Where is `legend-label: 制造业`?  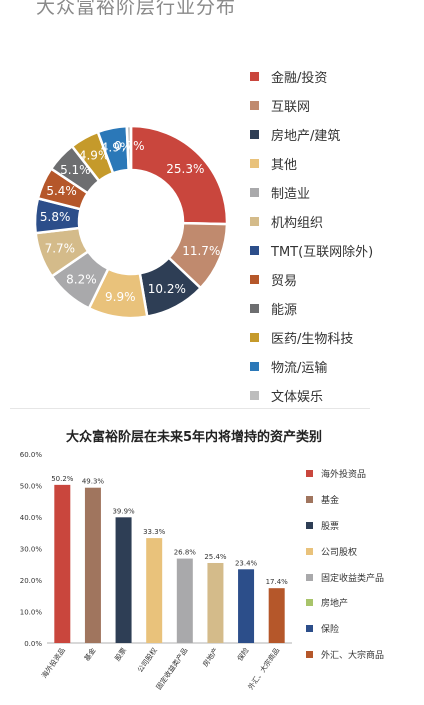
legend-label: 制造业 is located at coordinates (291, 194).